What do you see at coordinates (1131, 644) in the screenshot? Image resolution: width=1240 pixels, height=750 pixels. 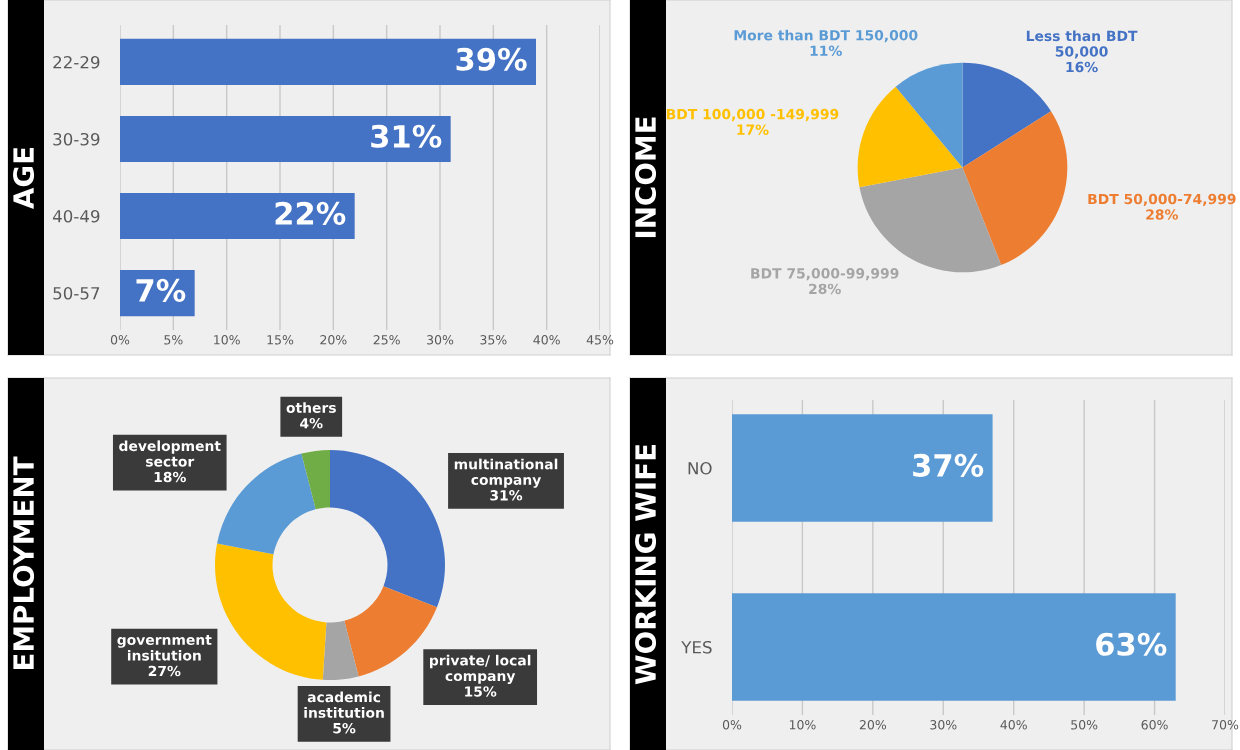 I see `data-label: 63%` at bounding box center [1131, 644].